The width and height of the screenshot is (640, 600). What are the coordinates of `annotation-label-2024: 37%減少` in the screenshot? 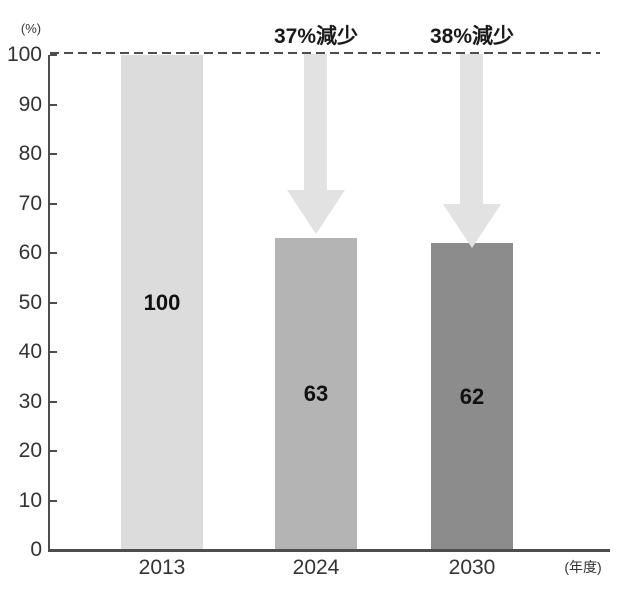 It's located at (316, 36).